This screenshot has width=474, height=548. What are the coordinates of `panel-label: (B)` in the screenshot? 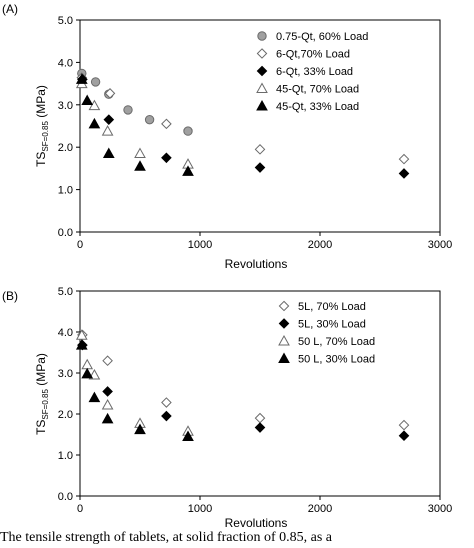 It's located at (10, 296).